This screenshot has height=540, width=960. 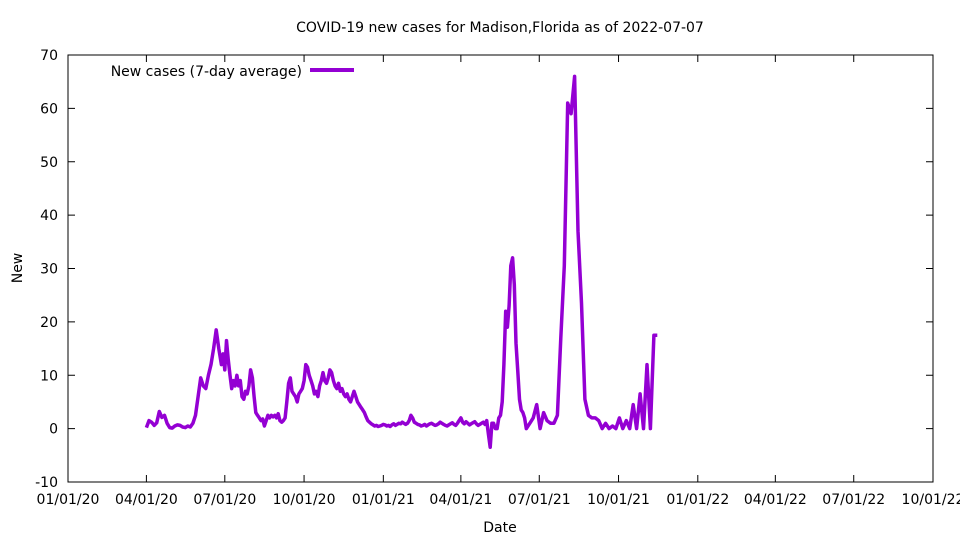 What do you see at coordinates (224, 500) in the screenshot?
I see `x-tick-label: 07/01/20` at bounding box center [224, 500].